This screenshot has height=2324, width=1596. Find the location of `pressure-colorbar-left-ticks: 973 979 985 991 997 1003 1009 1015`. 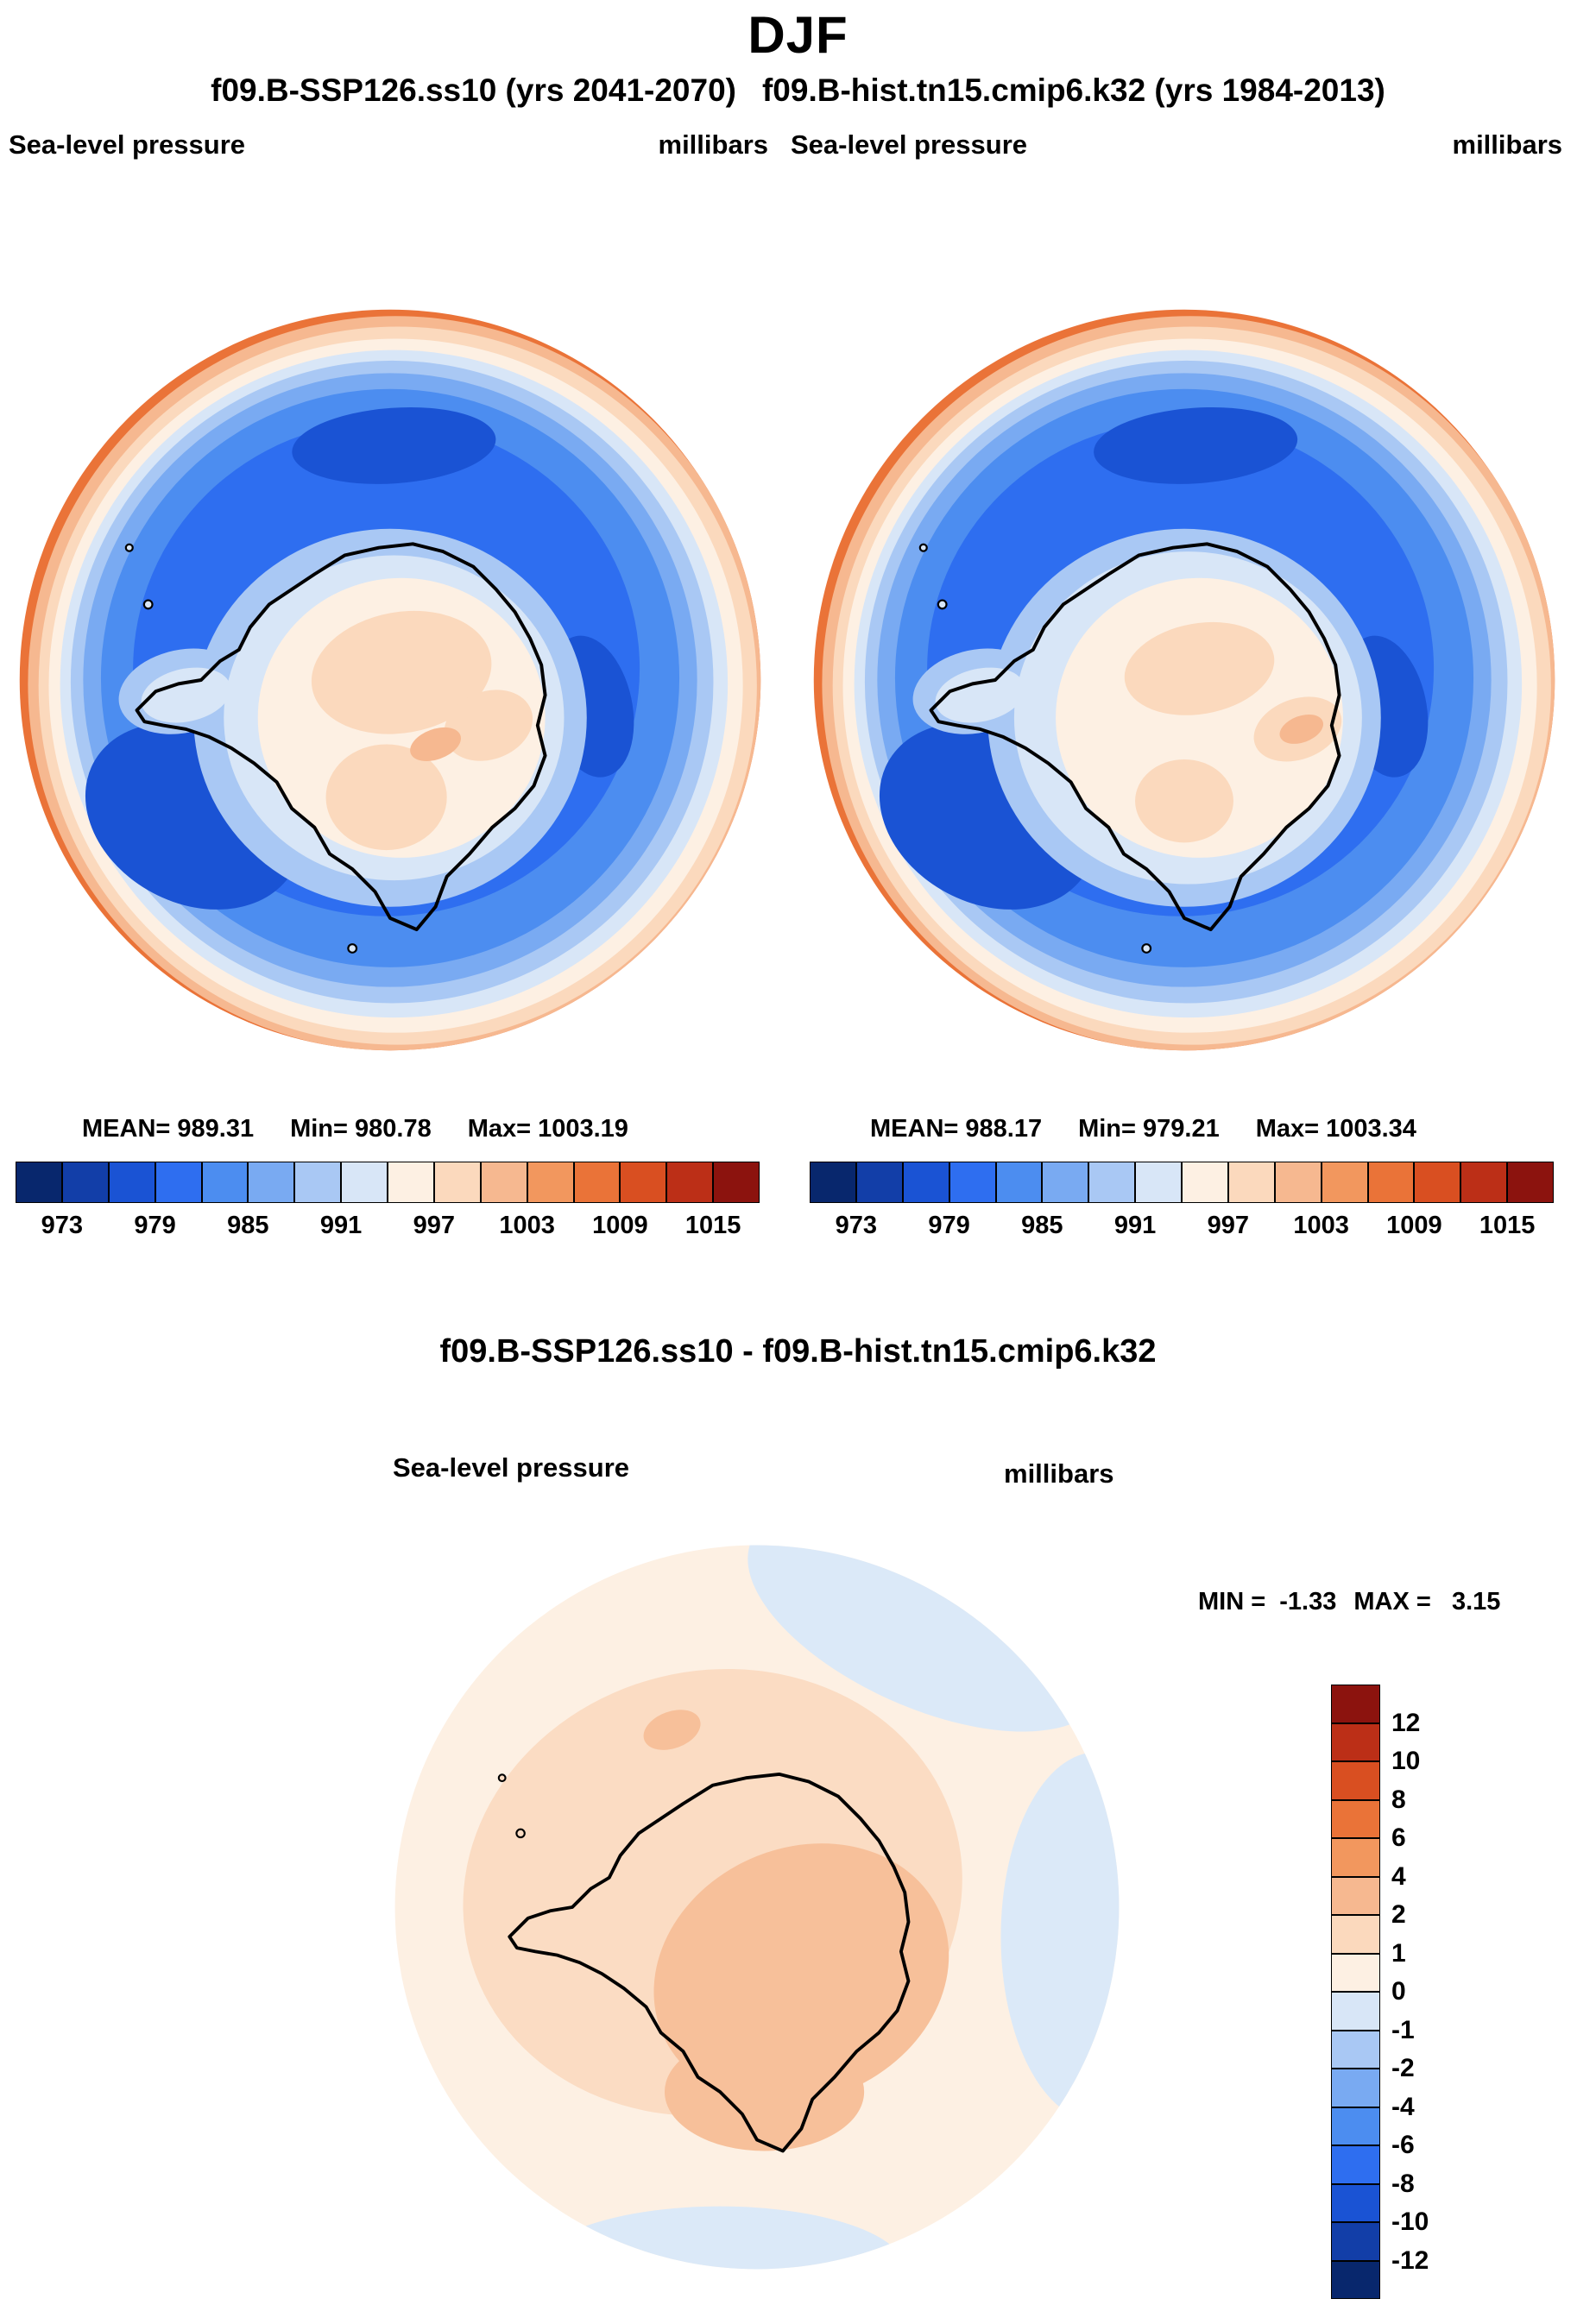

pressure-colorbar-left-ticks: 973 979 985 991 997 1003 1009 1015 is located at coordinates (388, 1227).